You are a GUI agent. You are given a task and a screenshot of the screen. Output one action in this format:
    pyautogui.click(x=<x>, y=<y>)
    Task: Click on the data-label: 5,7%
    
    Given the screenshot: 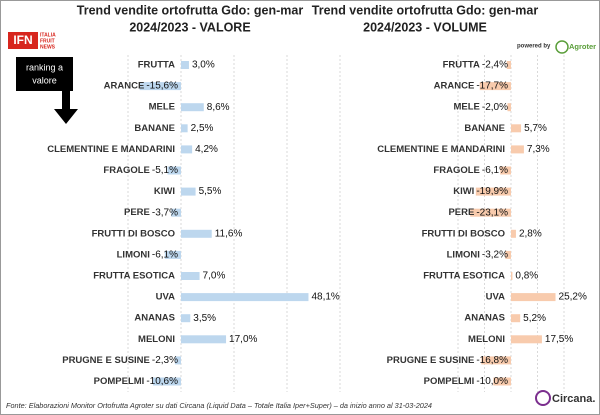 What is the action you would take?
    pyautogui.click(x=535, y=128)
    